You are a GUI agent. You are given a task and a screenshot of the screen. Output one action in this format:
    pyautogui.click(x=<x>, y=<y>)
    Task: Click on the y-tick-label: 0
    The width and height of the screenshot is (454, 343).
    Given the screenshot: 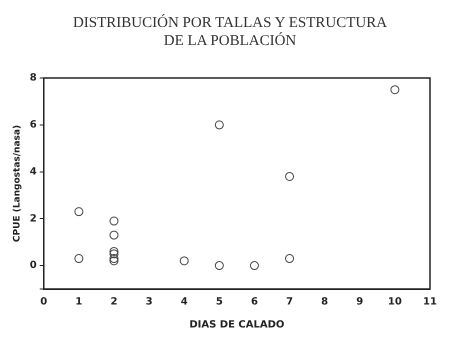 What is the action you would take?
    pyautogui.click(x=33, y=266)
    